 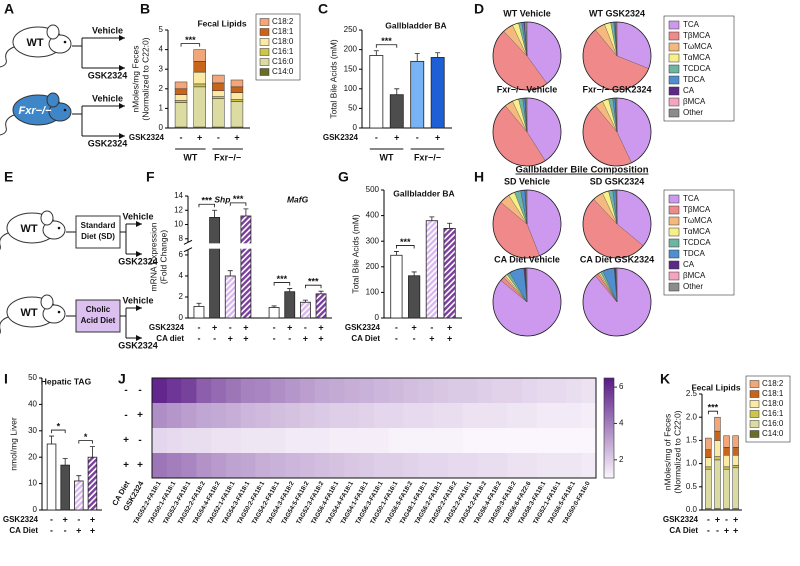 What do you see at coordinates (692, 416) in the screenshot?
I see `y-tick-label: 2.0` at bounding box center [692, 416].